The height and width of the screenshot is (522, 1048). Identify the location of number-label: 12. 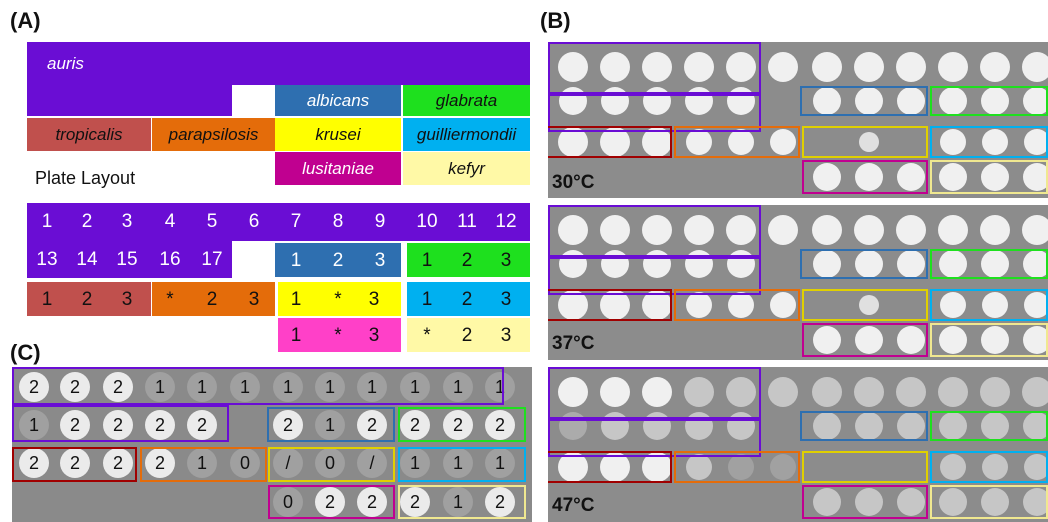
(506, 221).